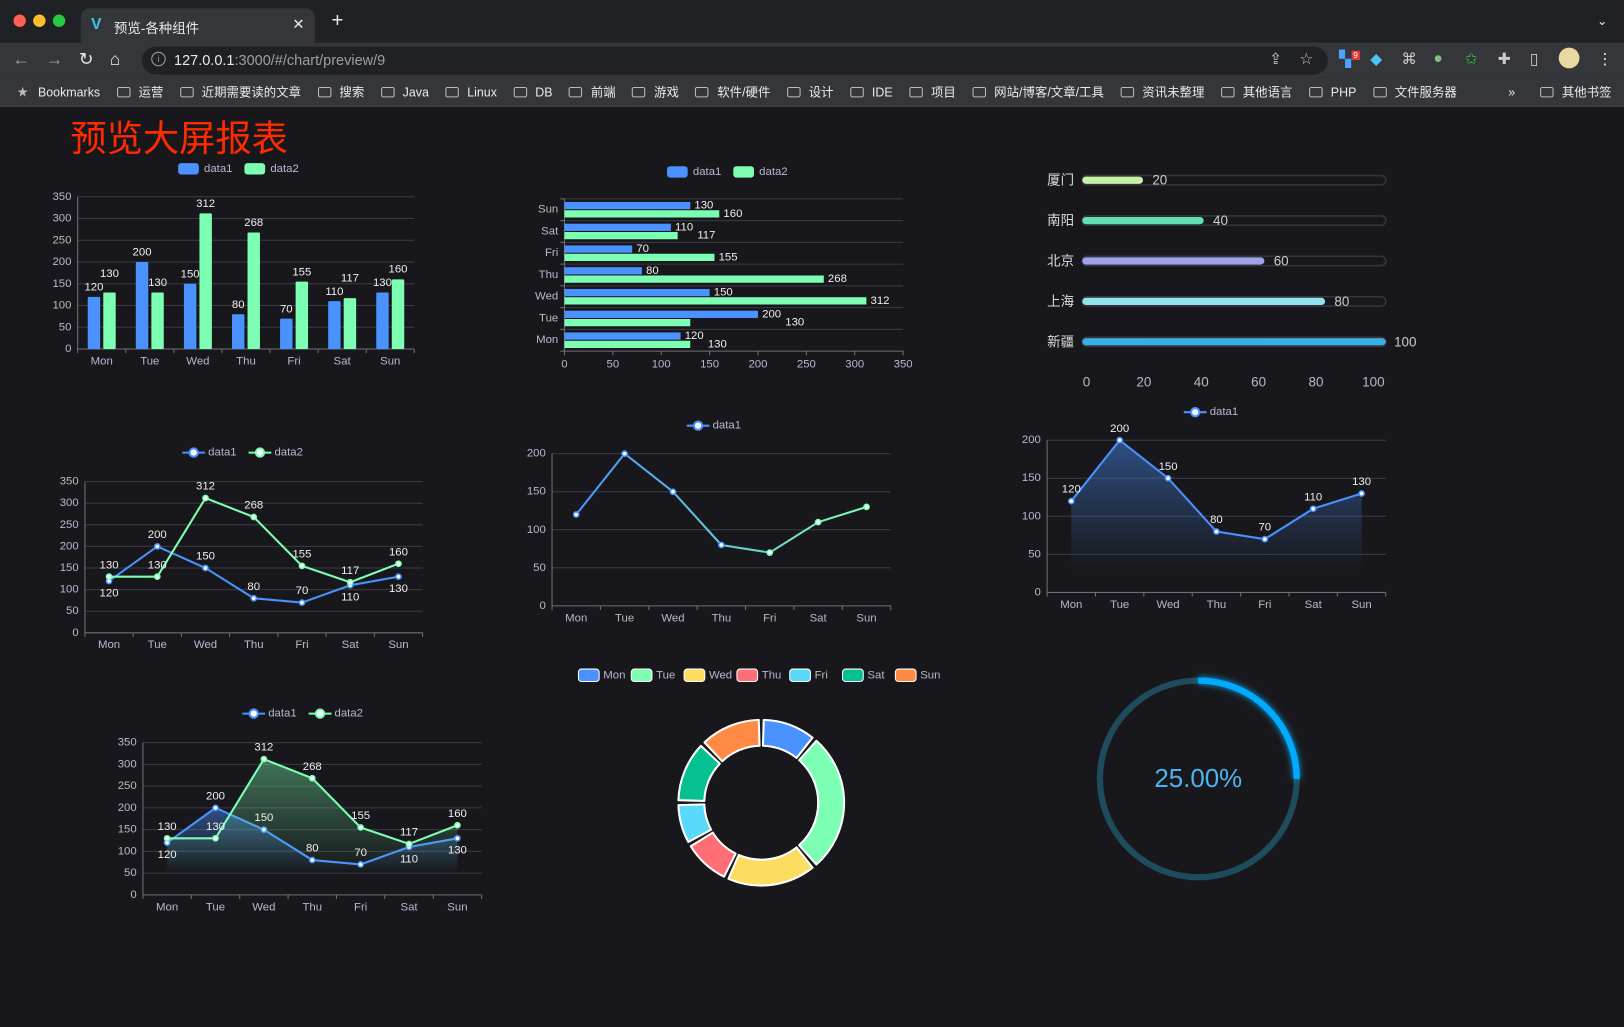 This screenshot has height=1027, width=1624. I want to click on command-extension-icon: ⌘, so click(1409, 59).